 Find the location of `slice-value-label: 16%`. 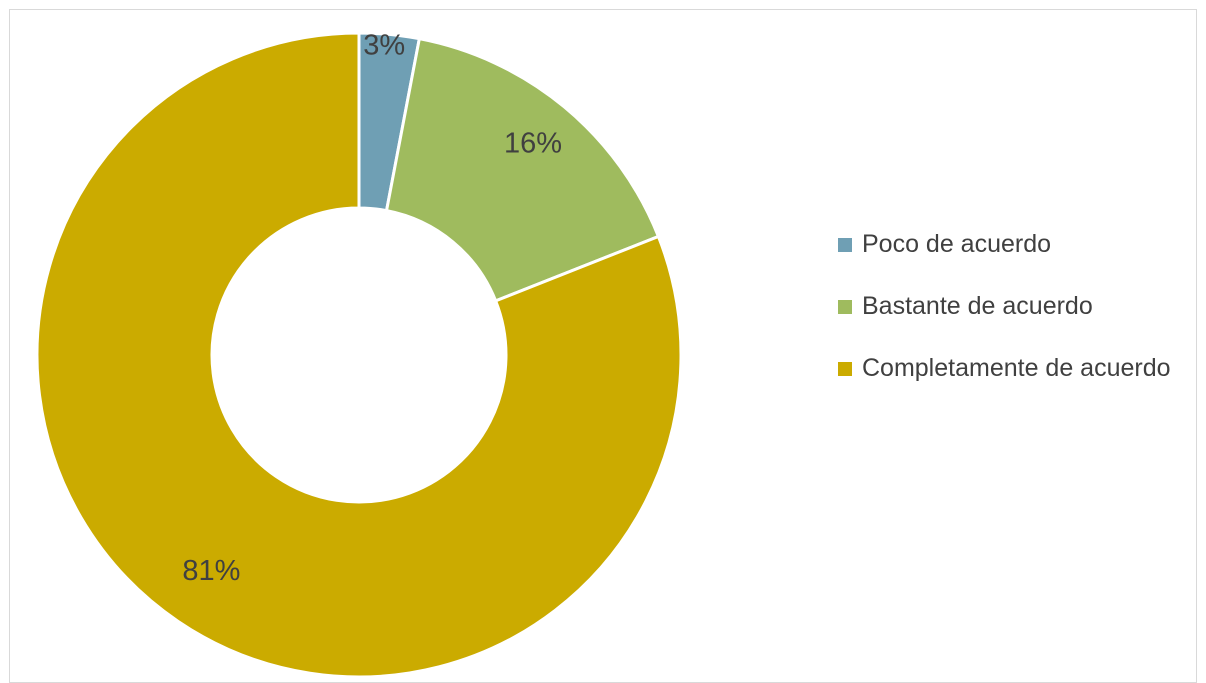

slice-value-label: 16% is located at coordinates (533, 143).